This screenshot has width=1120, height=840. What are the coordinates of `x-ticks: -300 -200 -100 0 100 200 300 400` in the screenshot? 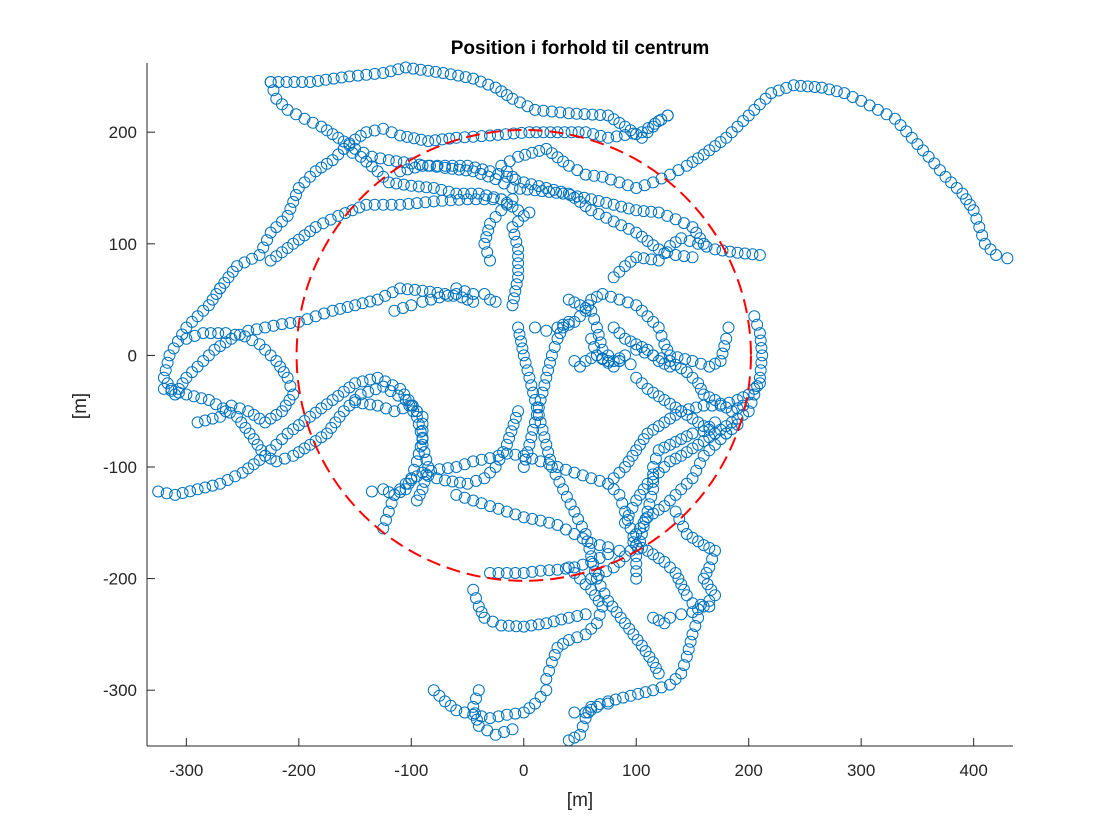 It's located at (578, 759).